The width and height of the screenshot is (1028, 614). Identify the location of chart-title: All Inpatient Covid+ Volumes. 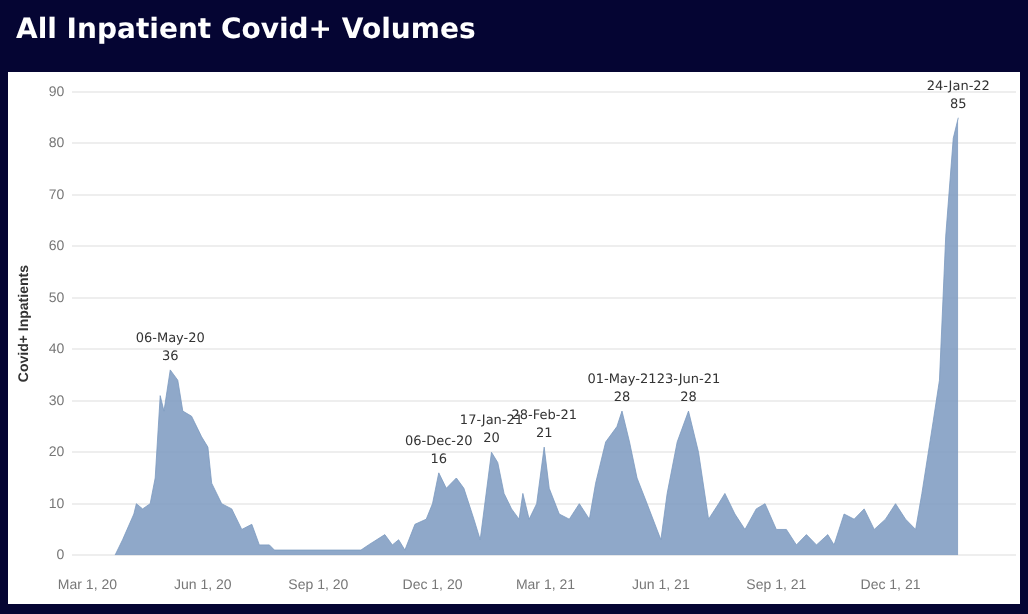
(246, 31).